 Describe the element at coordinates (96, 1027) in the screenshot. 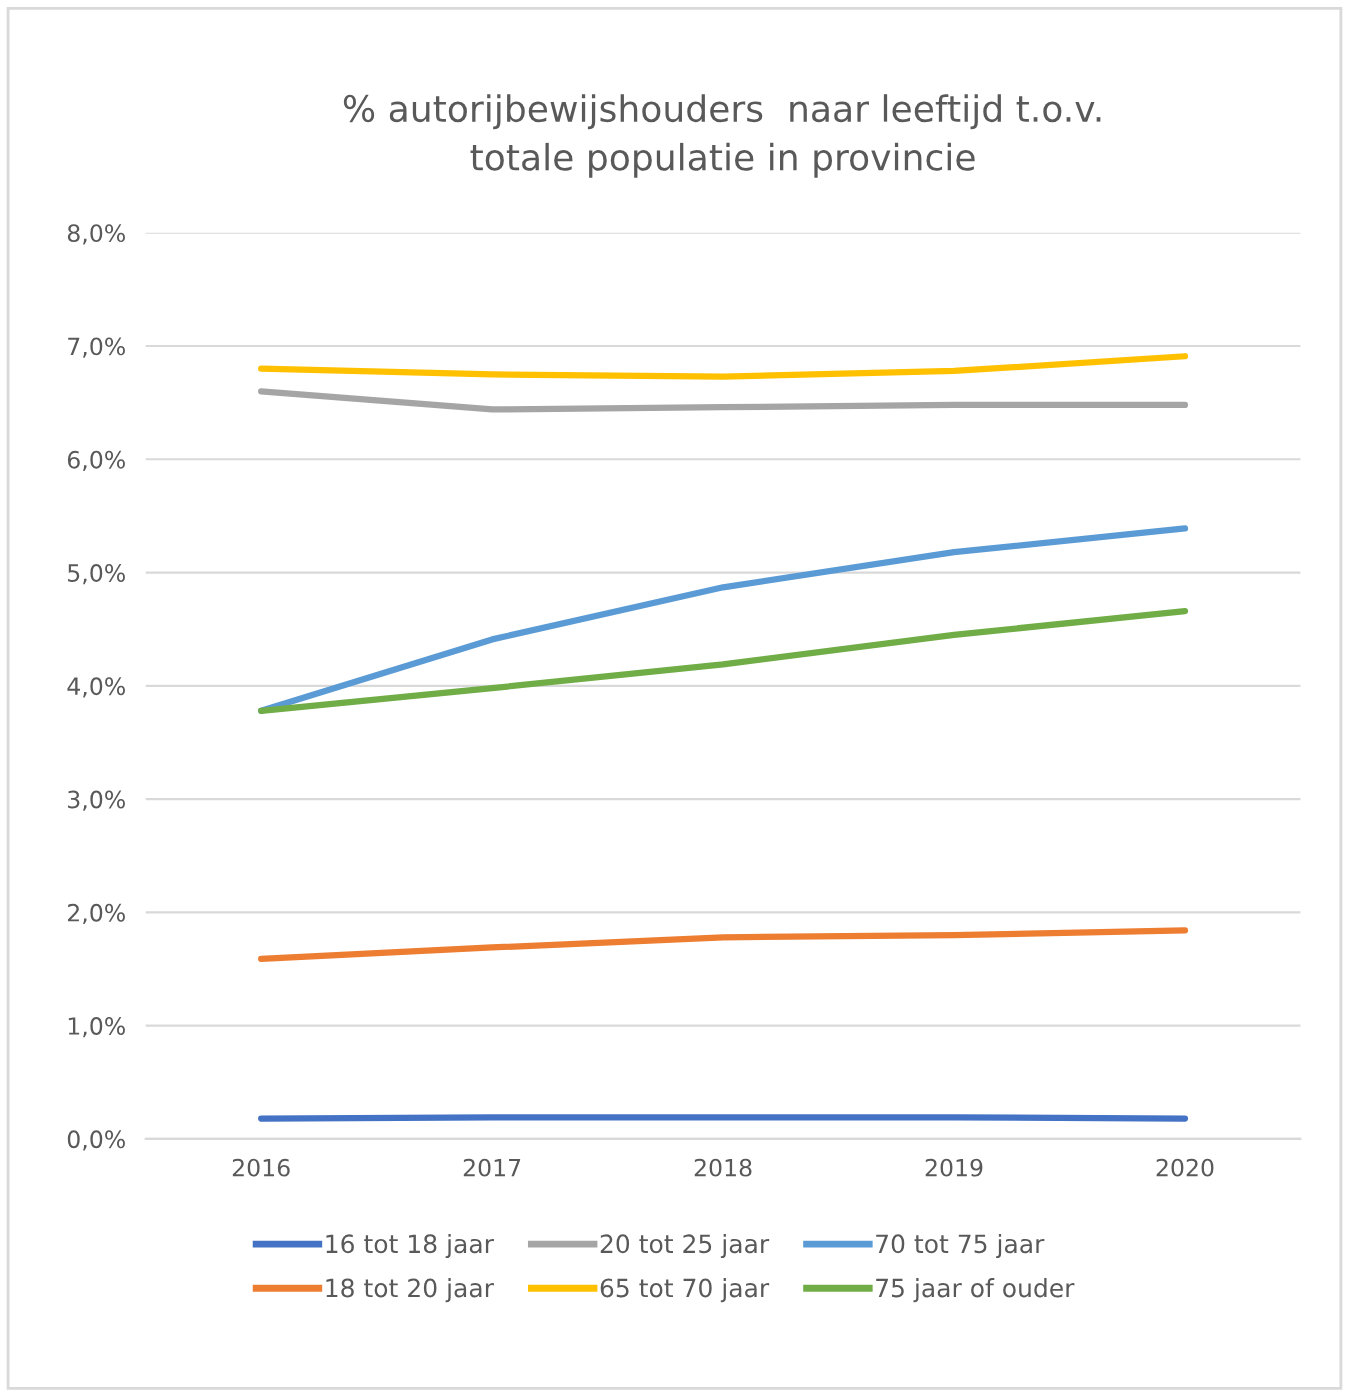

I see `y-tick-label: 1,0%` at that location.